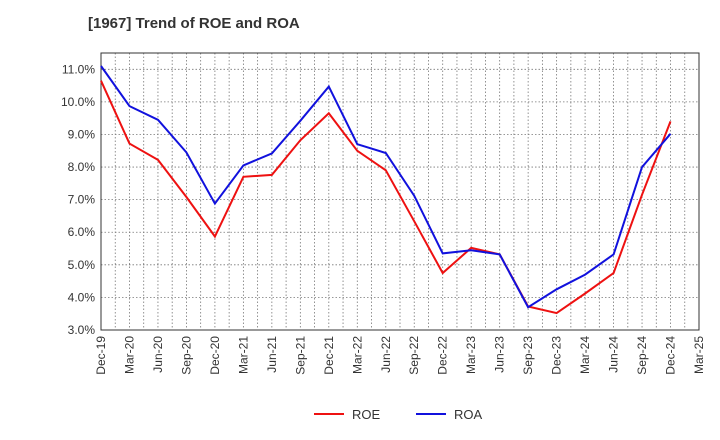 The height and width of the screenshot is (440, 720). I want to click on y-tick-label: 8.0%, so click(82, 167).